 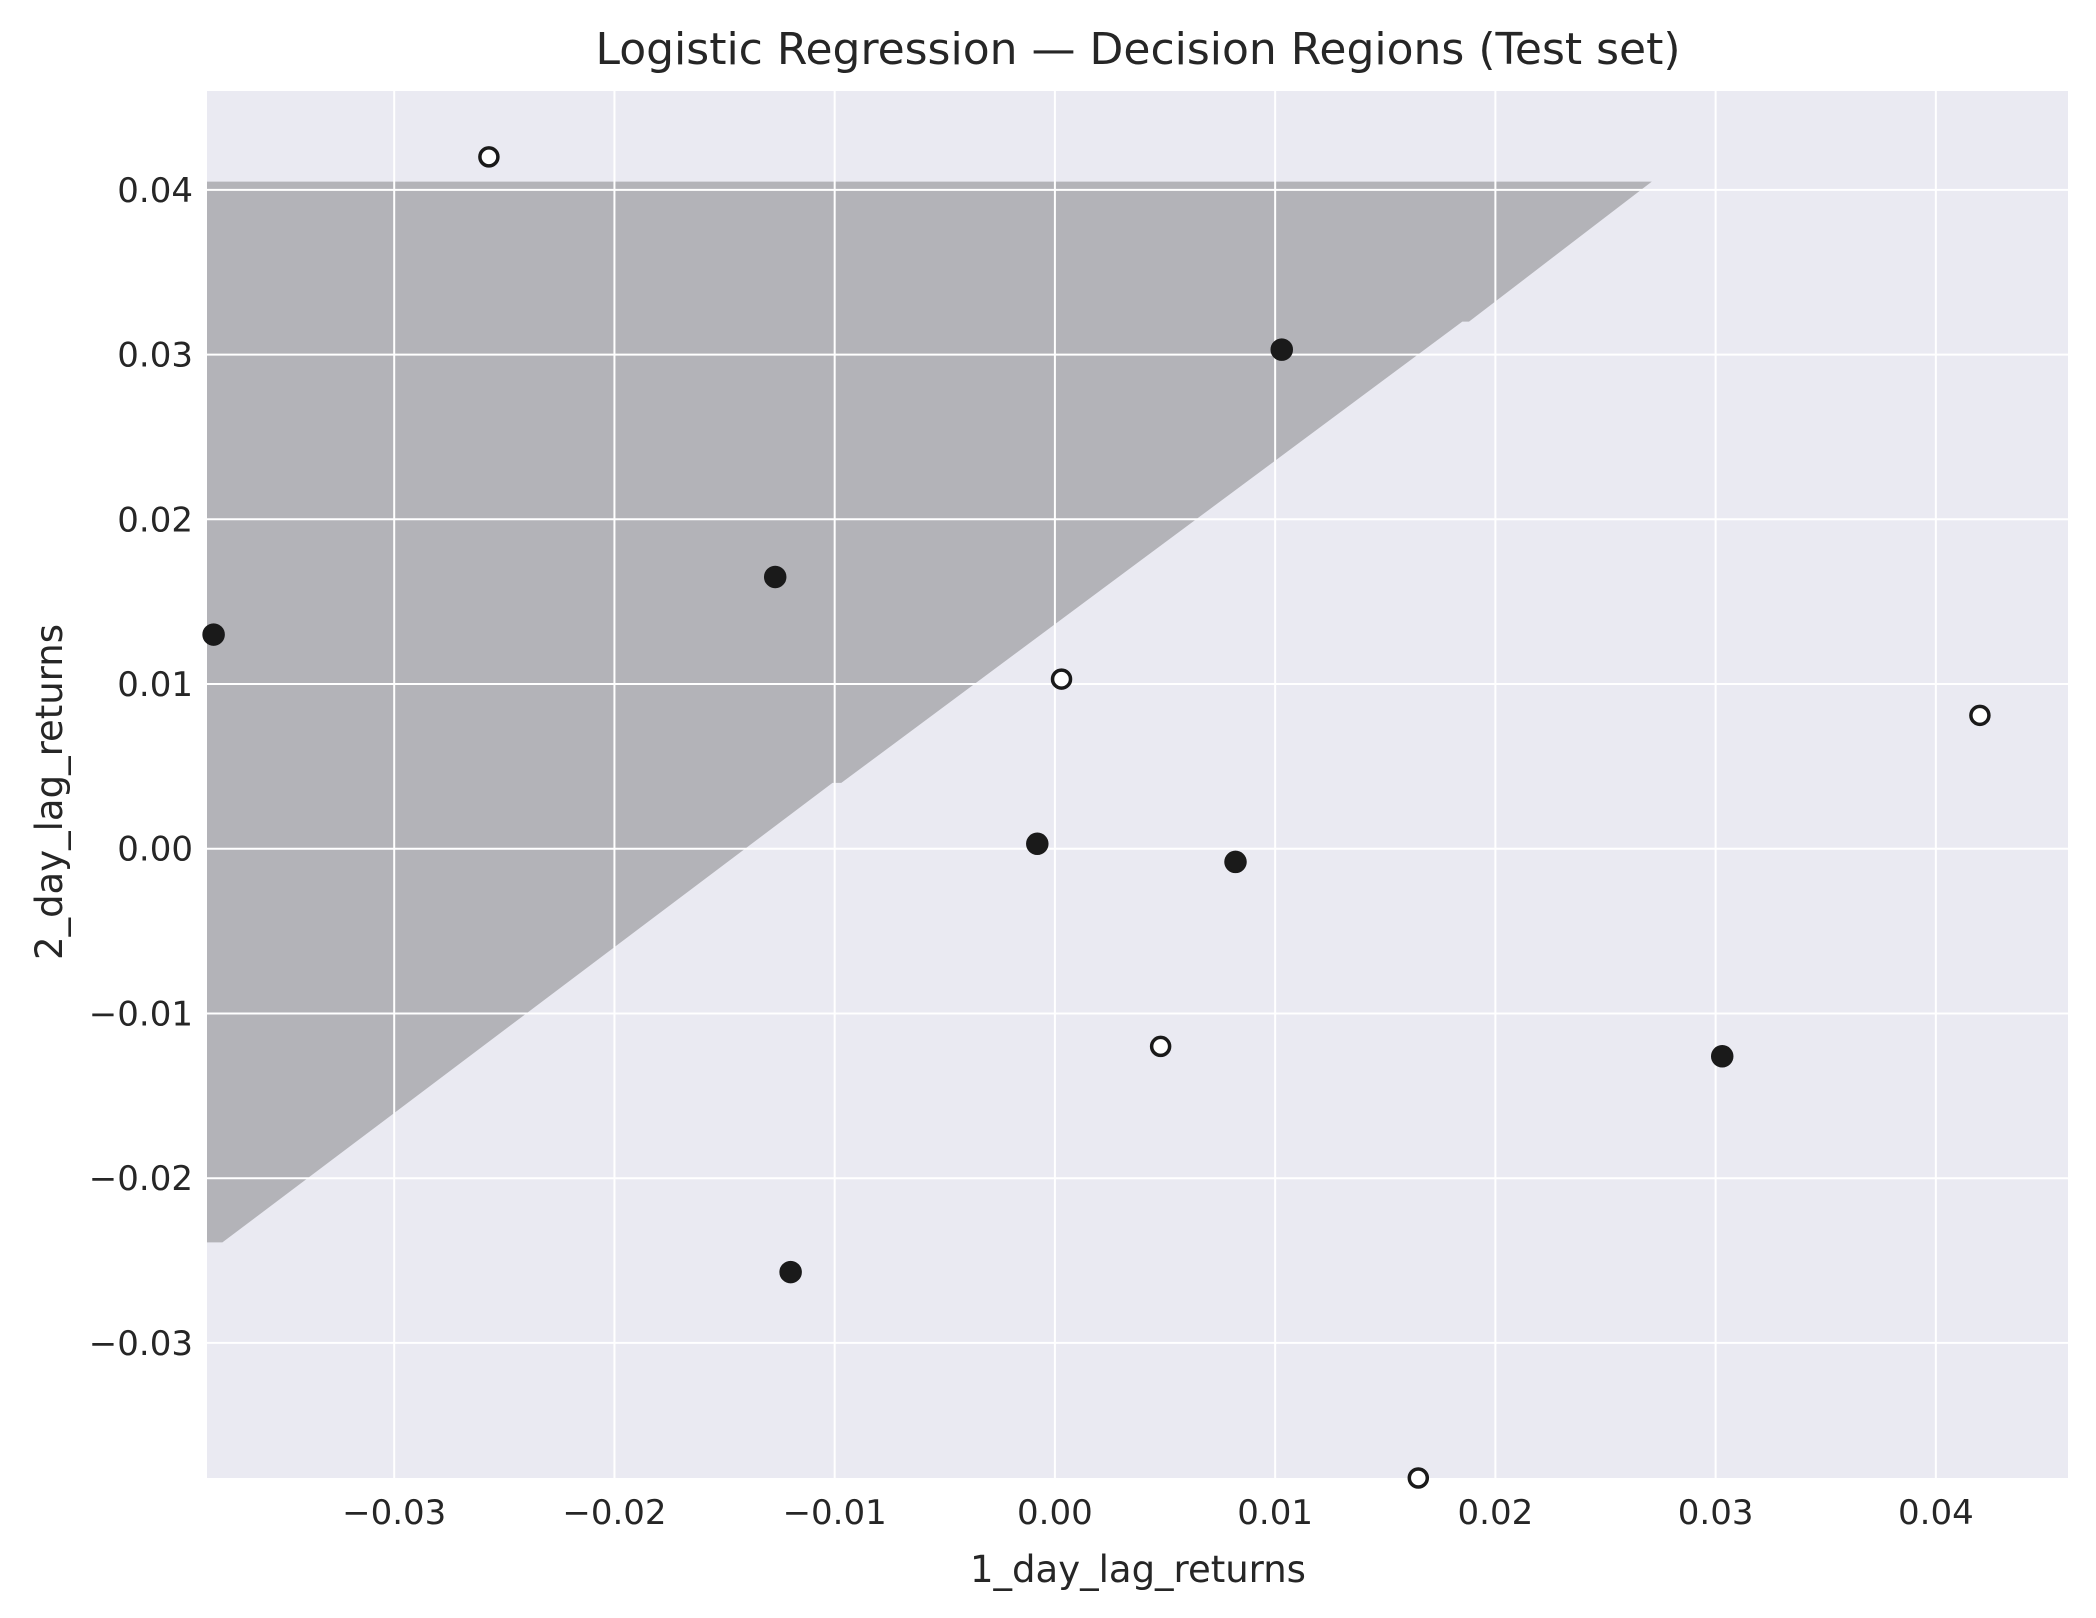 I want to click on y-tick-label: 0.01, so click(x=155, y=685).